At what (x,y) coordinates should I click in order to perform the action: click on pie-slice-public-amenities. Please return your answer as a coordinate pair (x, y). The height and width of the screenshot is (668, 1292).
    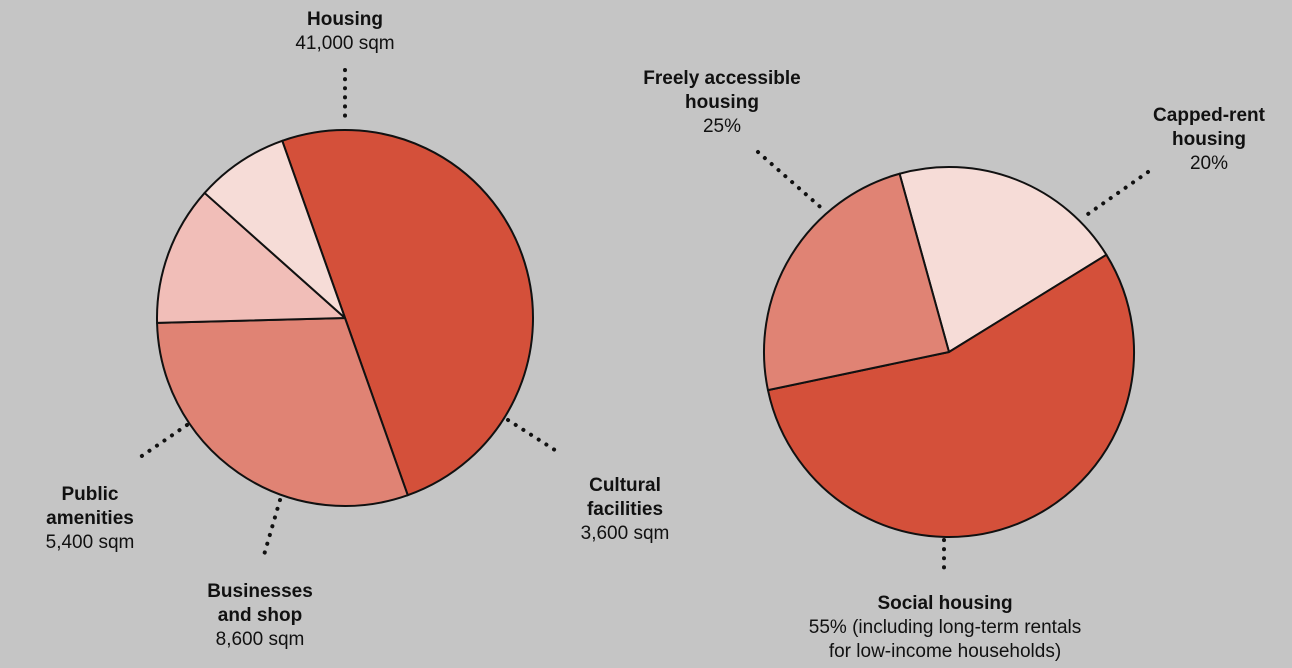
    Looking at the image, I should click on (274, 229).